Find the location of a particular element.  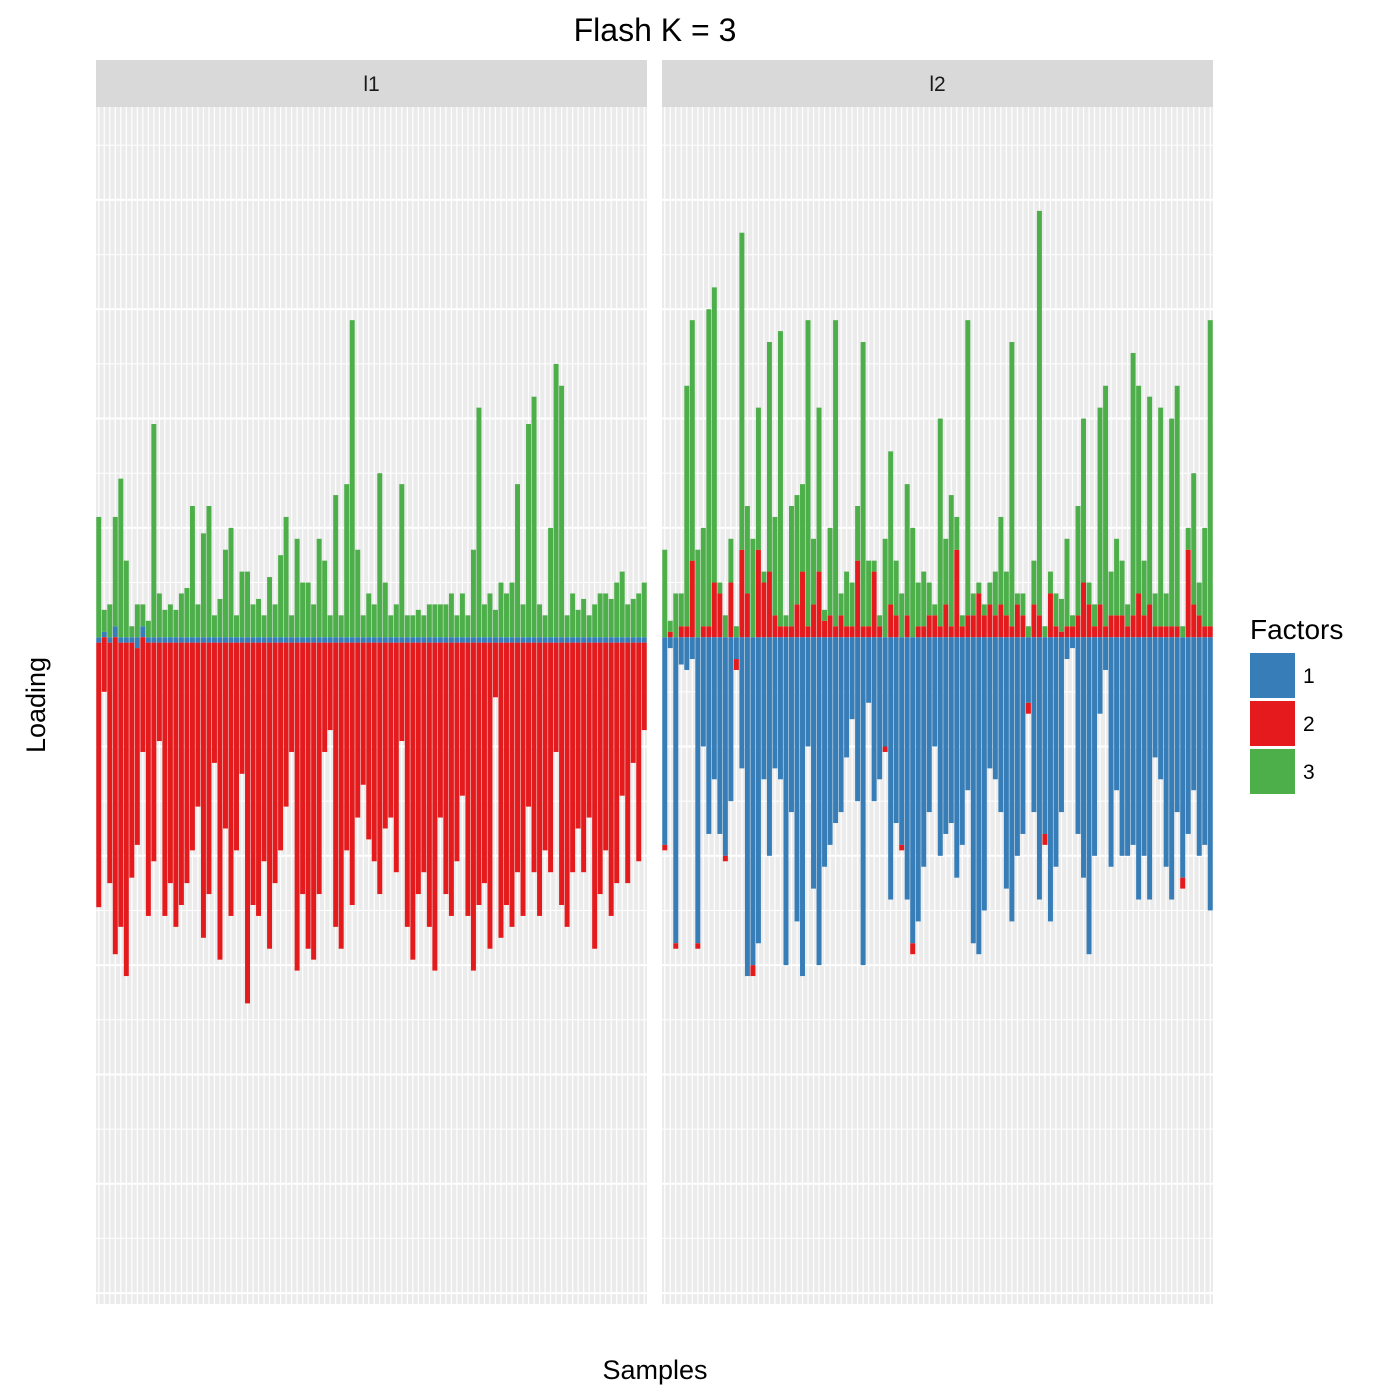

x-axis-title: Samples is located at coordinates (654, 1370).